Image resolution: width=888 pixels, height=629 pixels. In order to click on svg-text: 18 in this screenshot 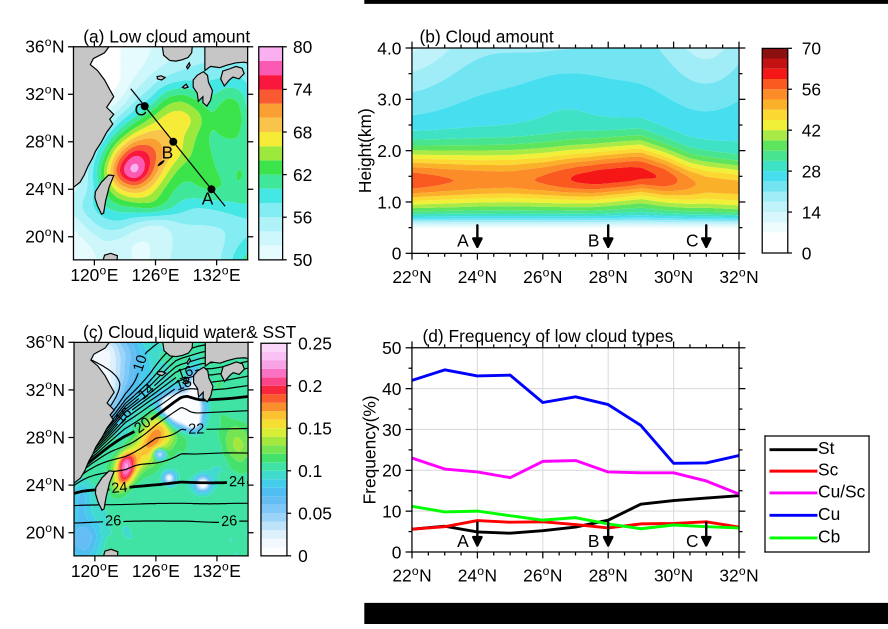, I will do `click(183, 384)`.